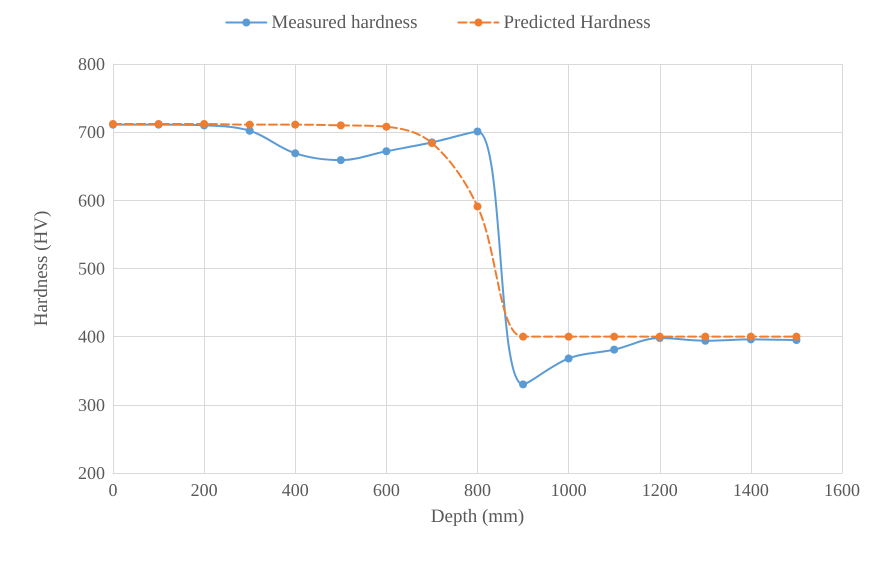 The height and width of the screenshot is (562, 876). What do you see at coordinates (577, 22) in the screenshot?
I see `legend-label: Predicted Hardness` at bounding box center [577, 22].